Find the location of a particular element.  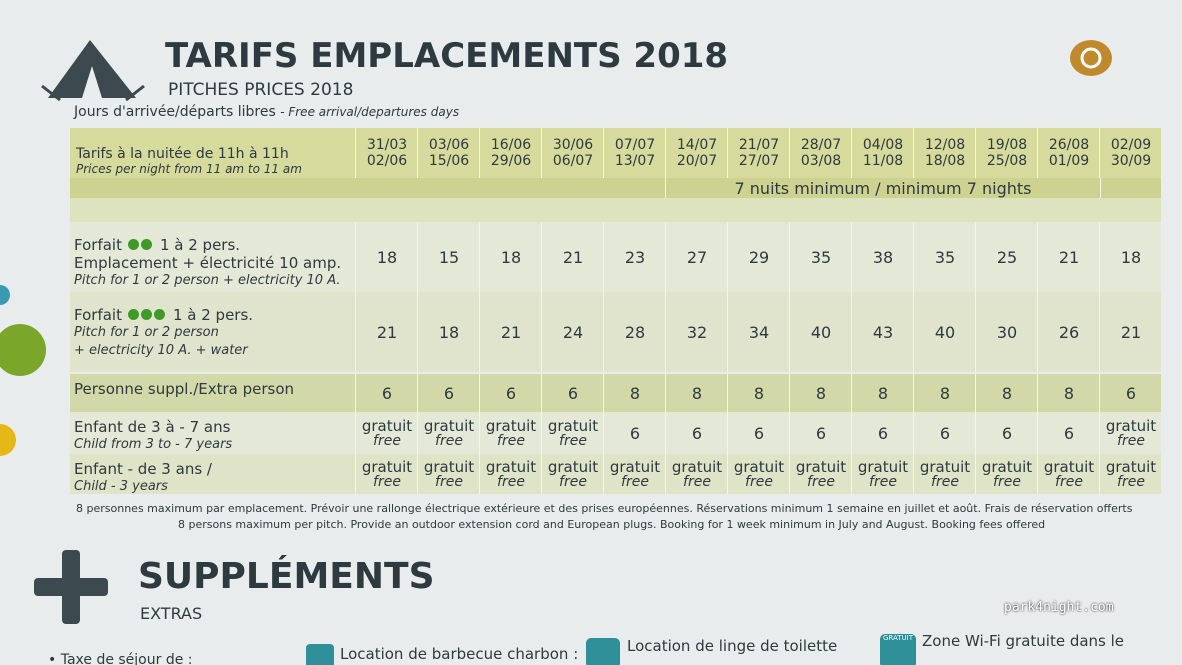

period-to: 11/08 is located at coordinates (883, 161).